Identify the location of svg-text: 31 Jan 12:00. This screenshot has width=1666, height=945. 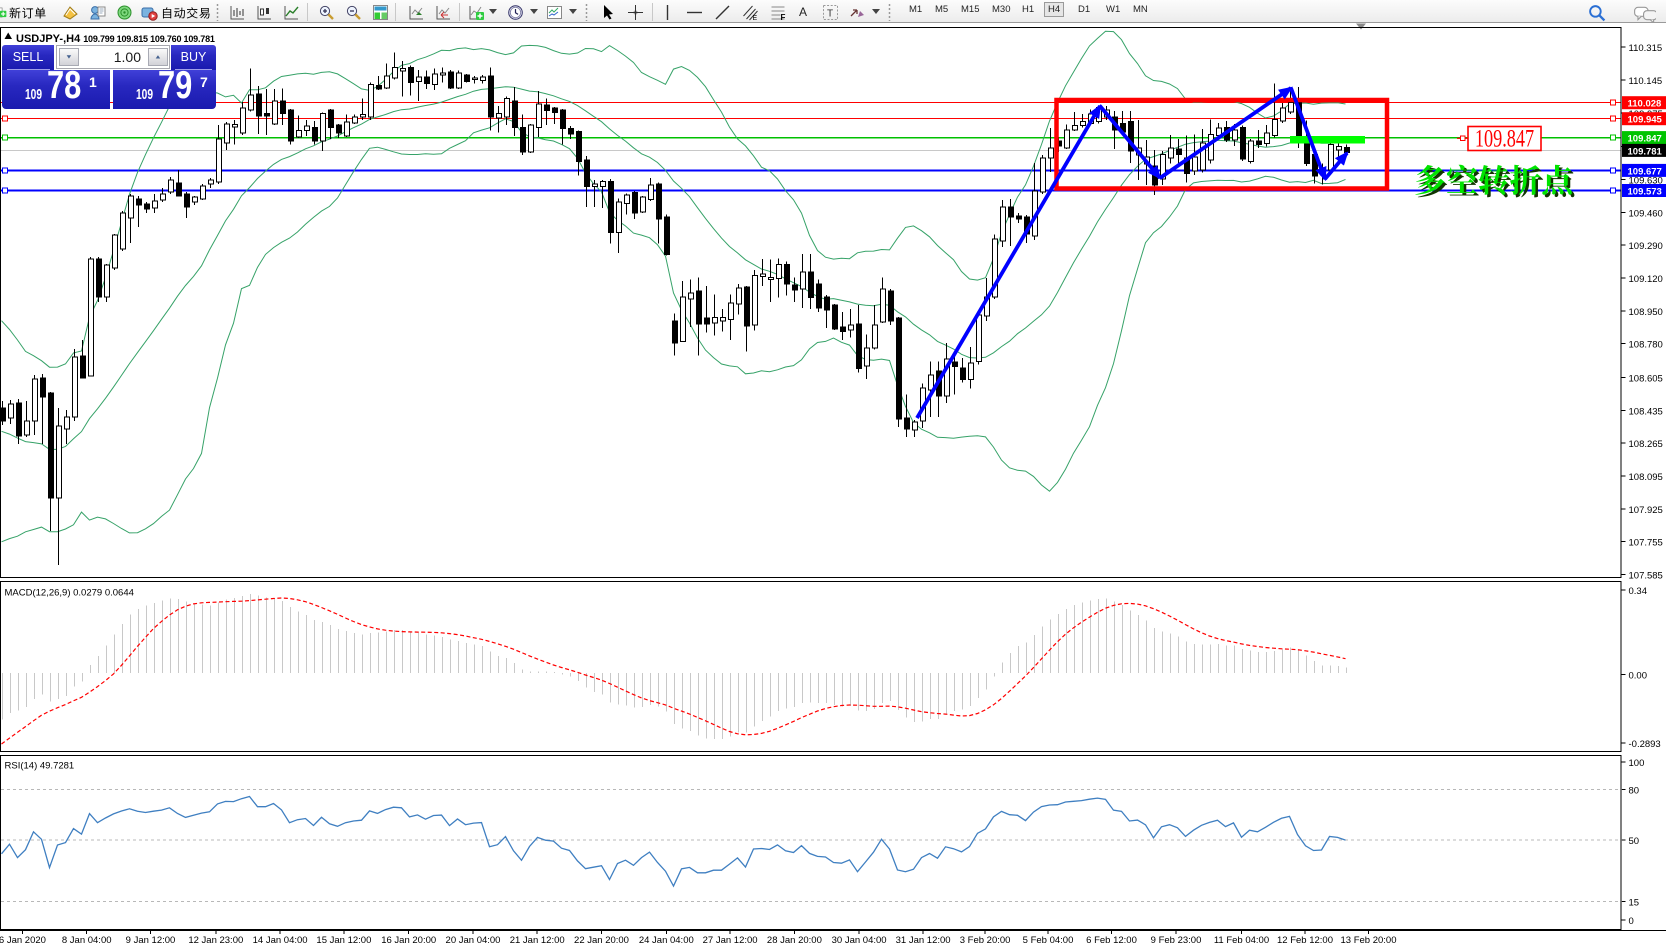
(923, 940).